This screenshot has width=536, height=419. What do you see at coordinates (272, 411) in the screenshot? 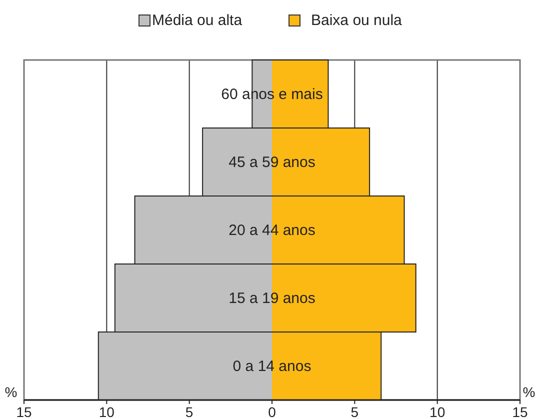
I see `x-tick-label: 0` at bounding box center [272, 411].